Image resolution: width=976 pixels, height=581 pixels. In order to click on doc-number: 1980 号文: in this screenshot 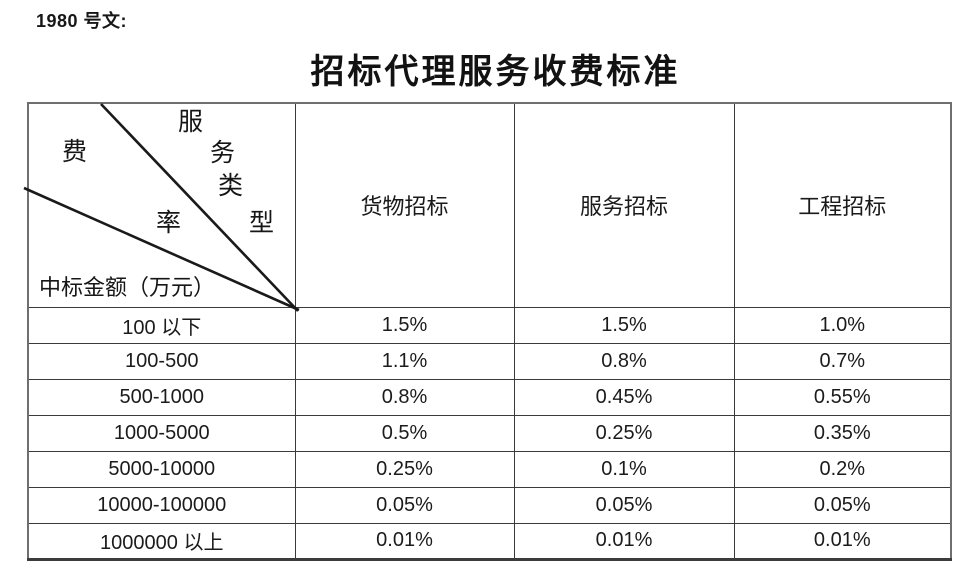, I will do `click(82, 21)`.